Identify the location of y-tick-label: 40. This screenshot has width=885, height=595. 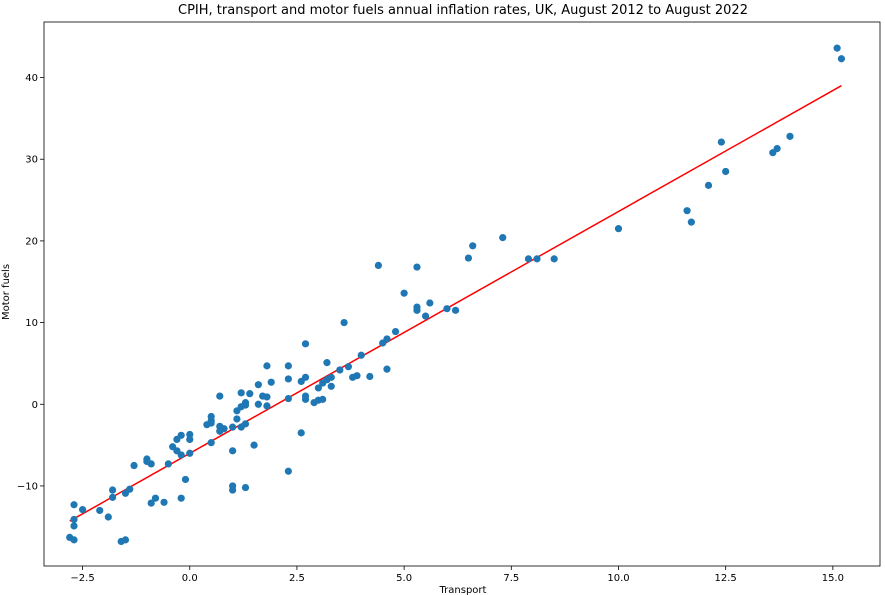
(31, 78).